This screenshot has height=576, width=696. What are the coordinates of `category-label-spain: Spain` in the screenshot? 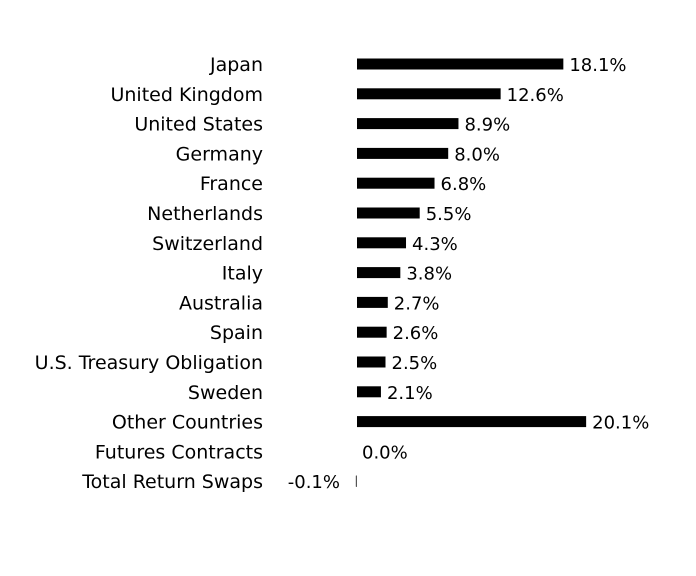 It's located at (236, 333).